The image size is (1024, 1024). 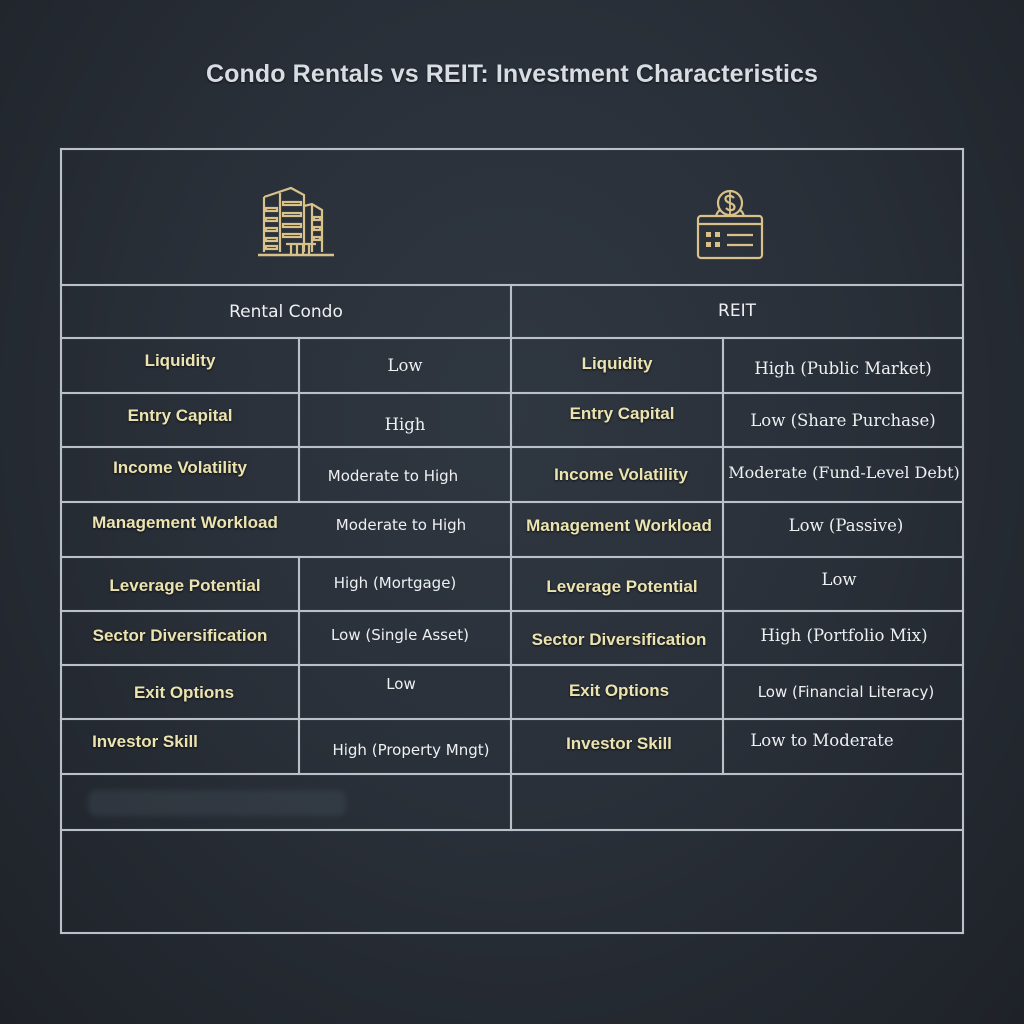 I want to click on coin-card-icon, so click(x=730, y=223).